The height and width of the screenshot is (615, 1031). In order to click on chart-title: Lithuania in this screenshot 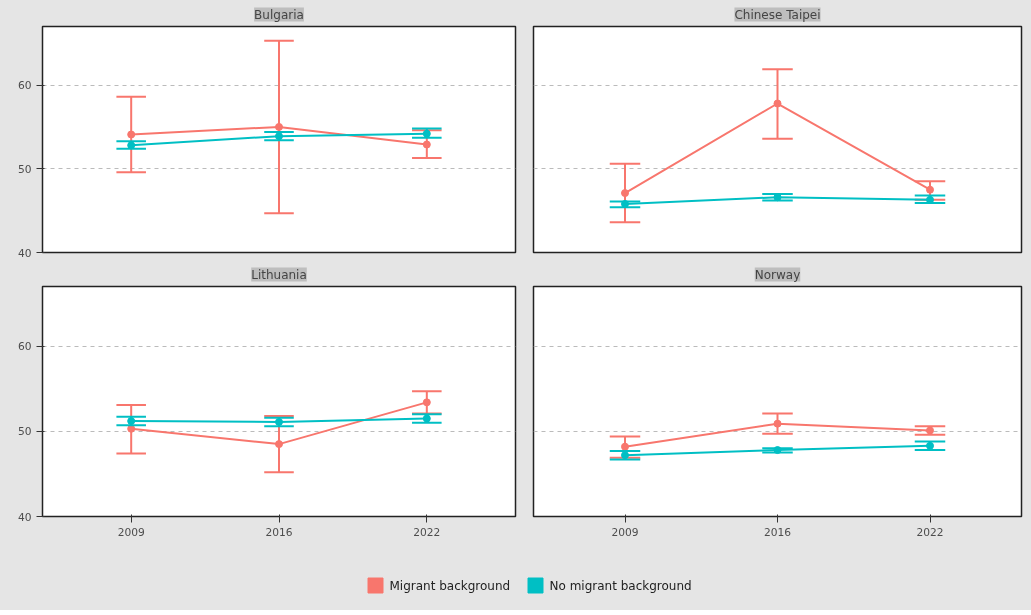, I will do `click(279, 274)`.